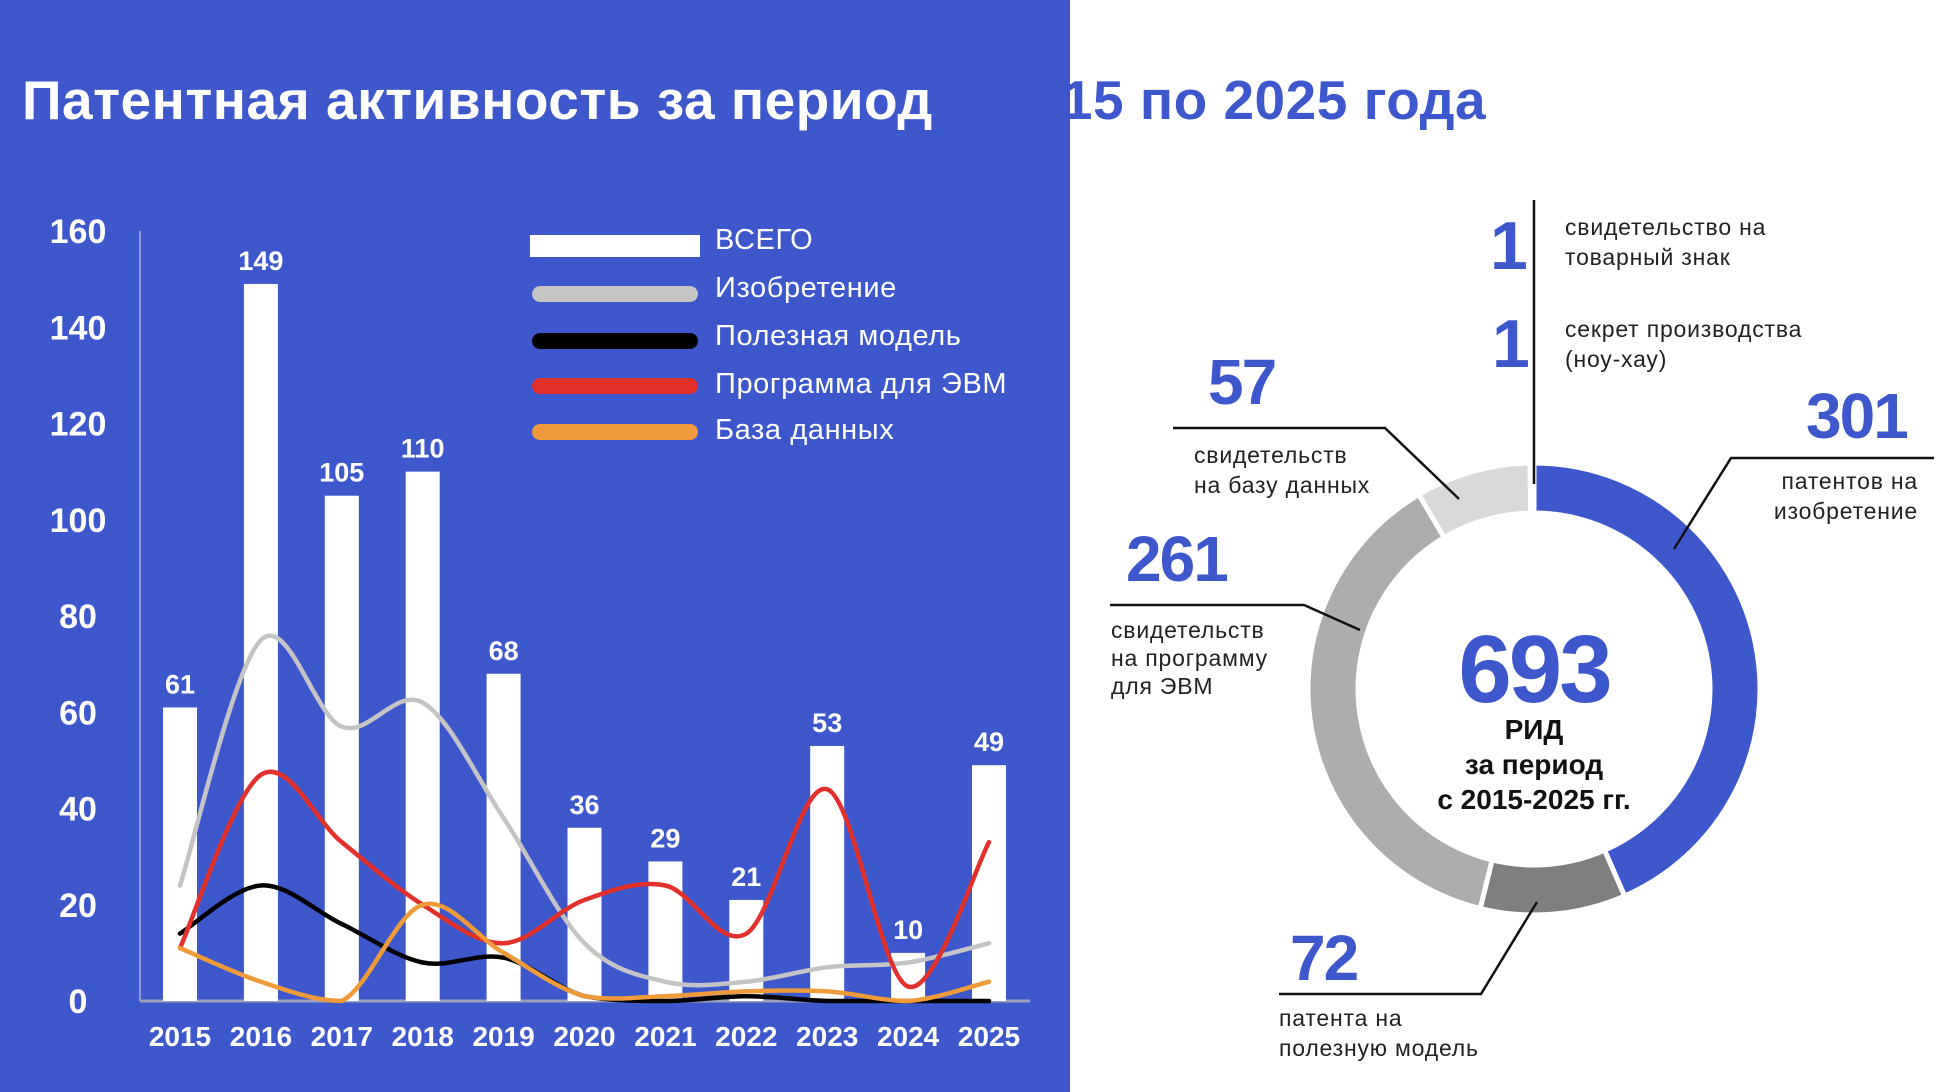 The width and height of the screenshot is (1946, 1092). I want to click on title-part-2: с 2015 по 2025 года, so click(1219, 100).